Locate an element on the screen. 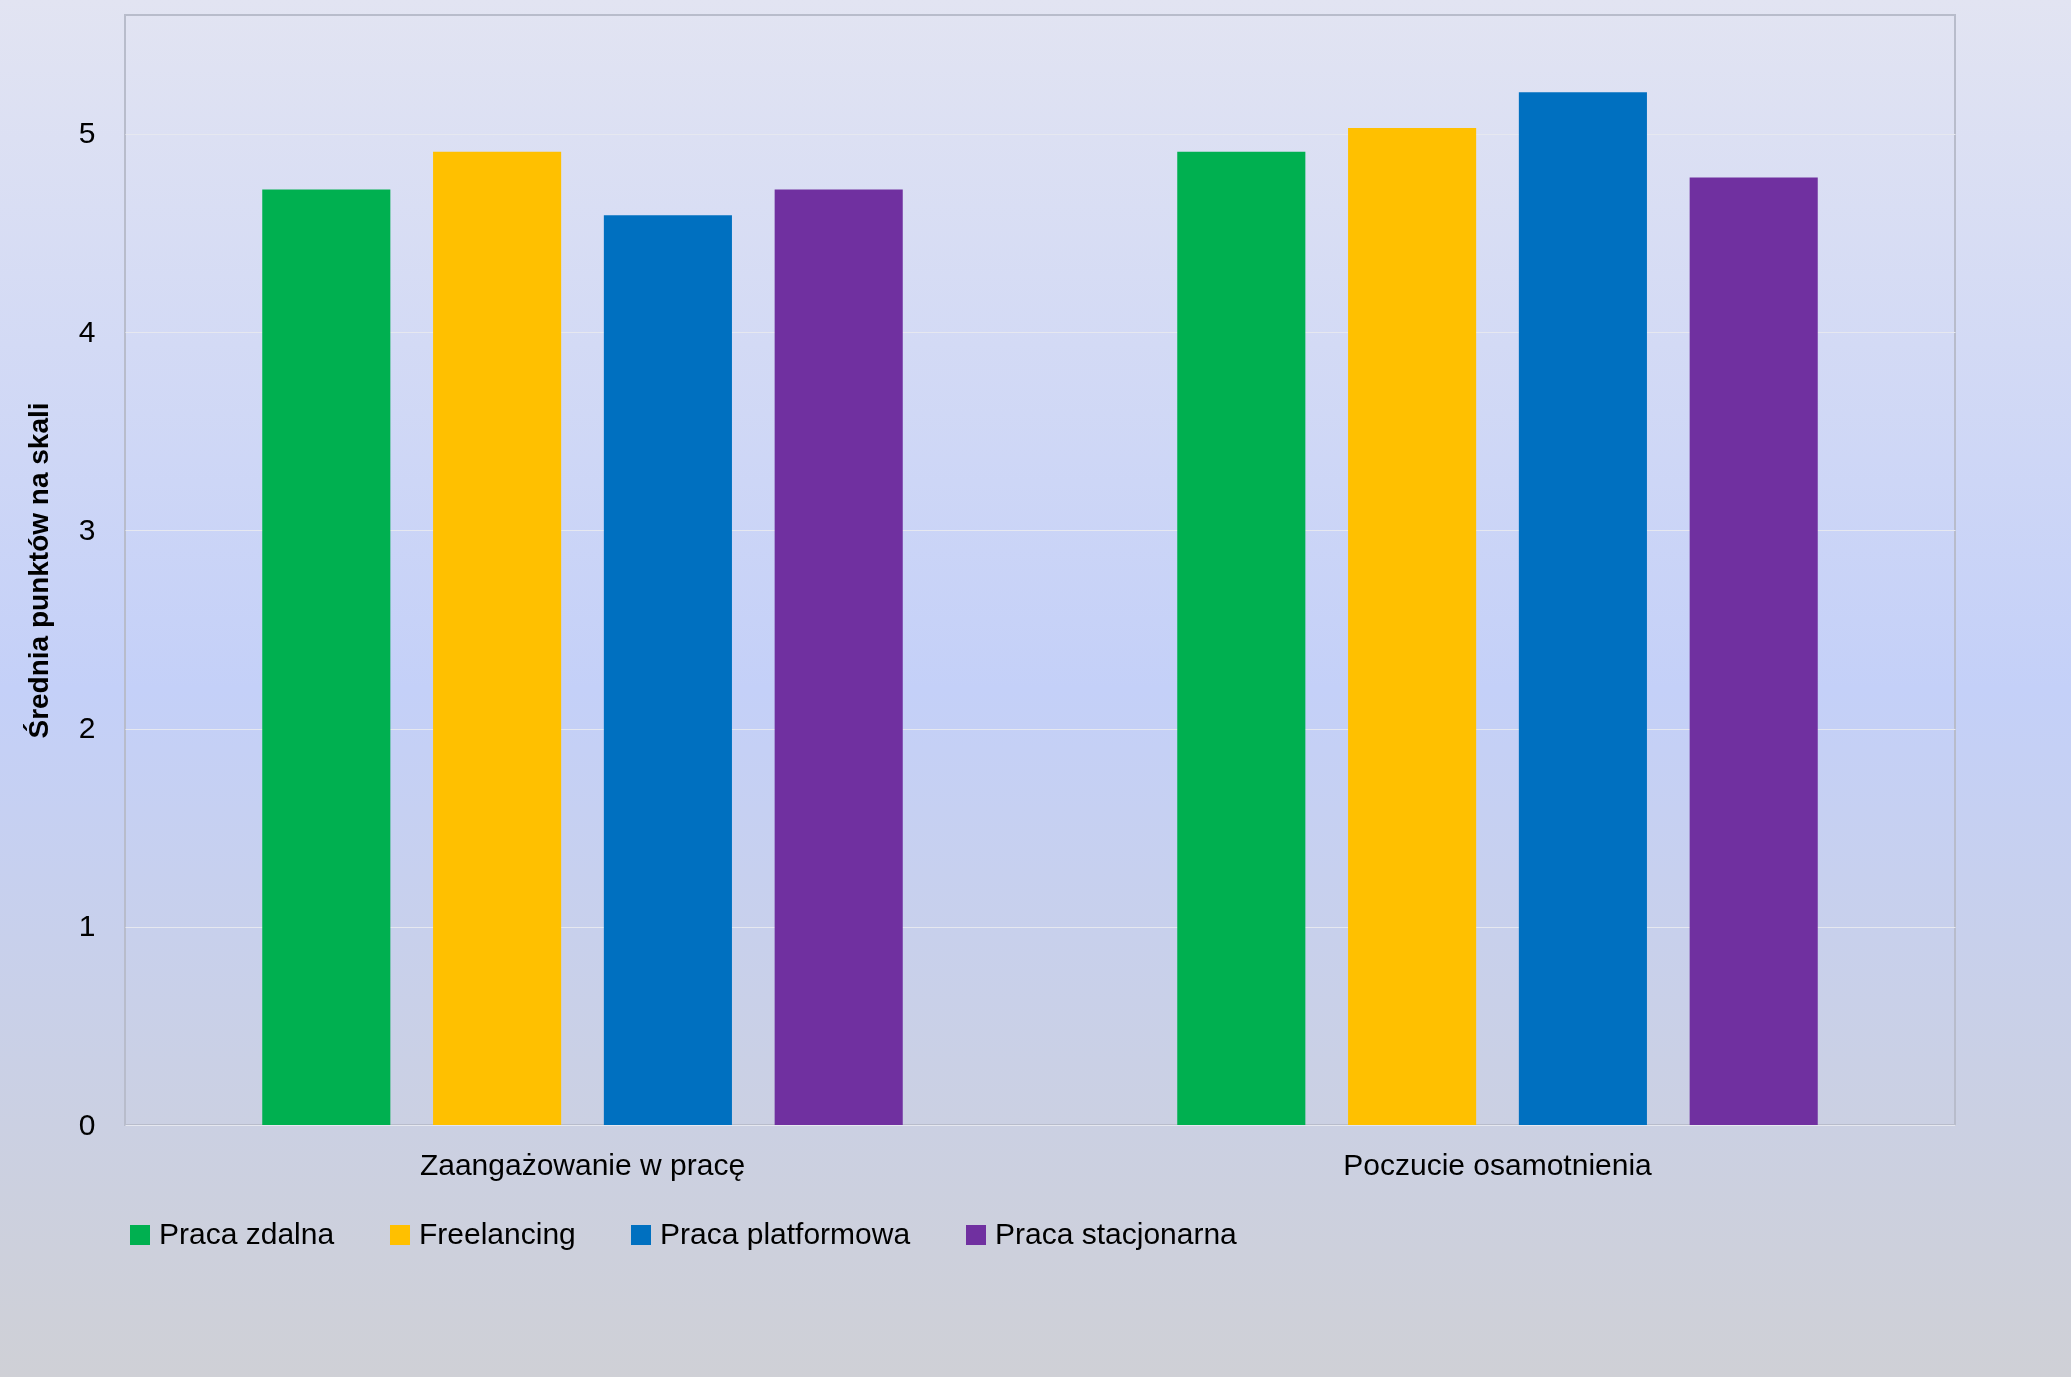  y-tick-label: 4 is located at coordinates (87, 331).